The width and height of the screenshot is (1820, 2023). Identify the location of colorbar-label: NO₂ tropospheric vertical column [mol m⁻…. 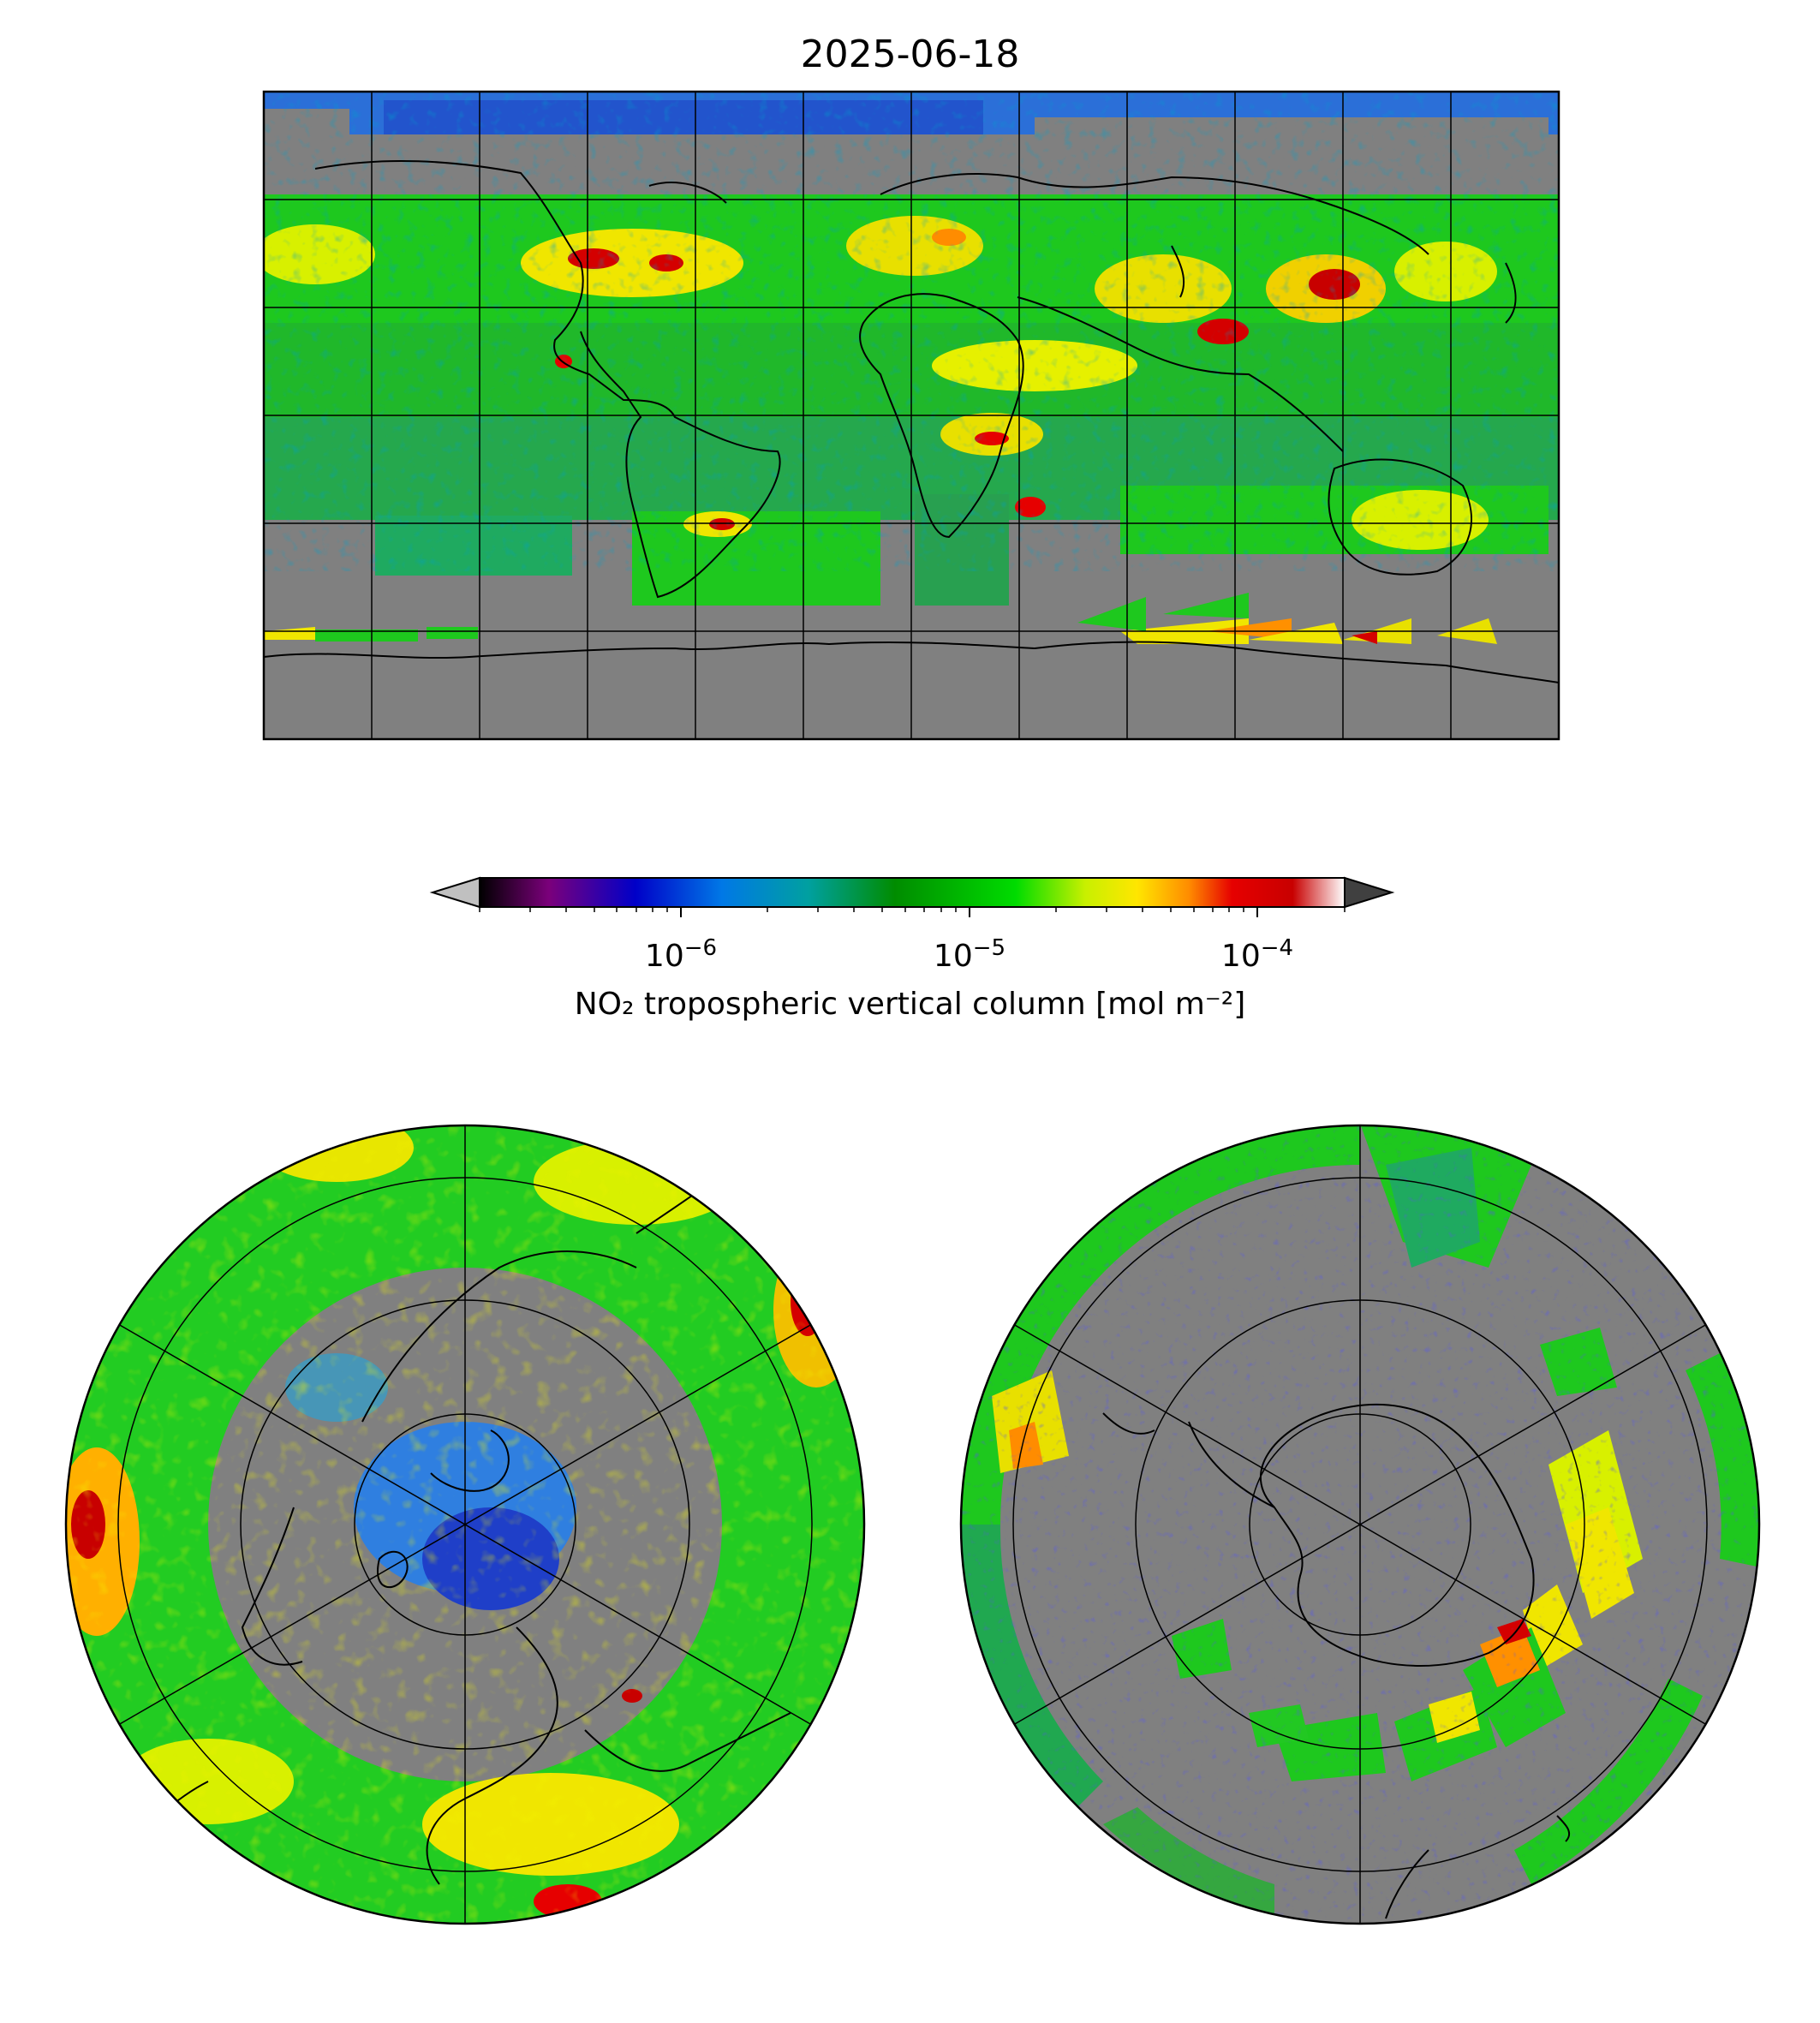
(910, 1004).